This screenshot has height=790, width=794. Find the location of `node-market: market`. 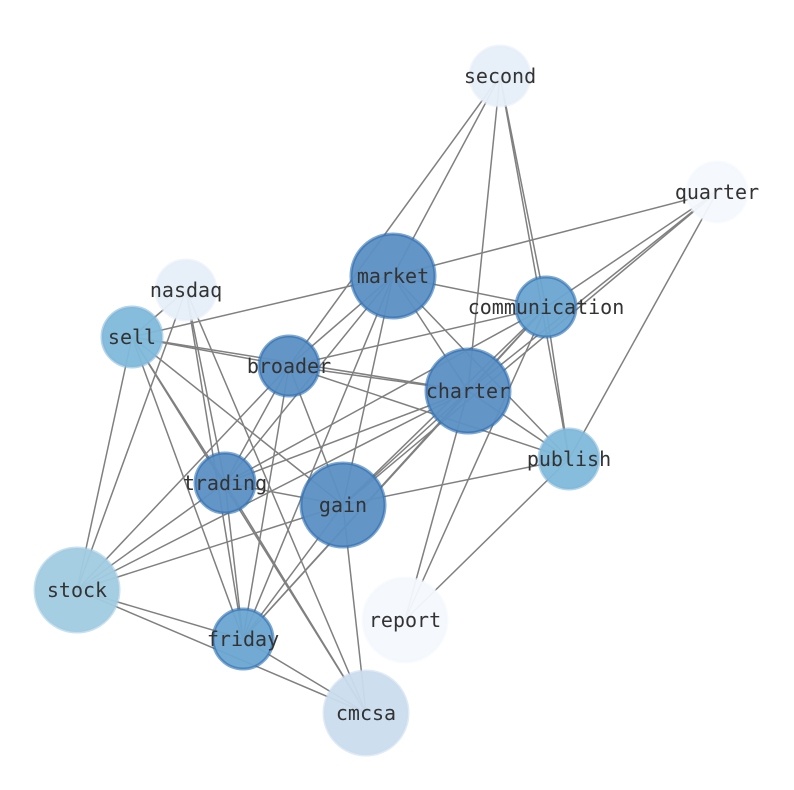

node-market: market is located at coordinates (393, 276).